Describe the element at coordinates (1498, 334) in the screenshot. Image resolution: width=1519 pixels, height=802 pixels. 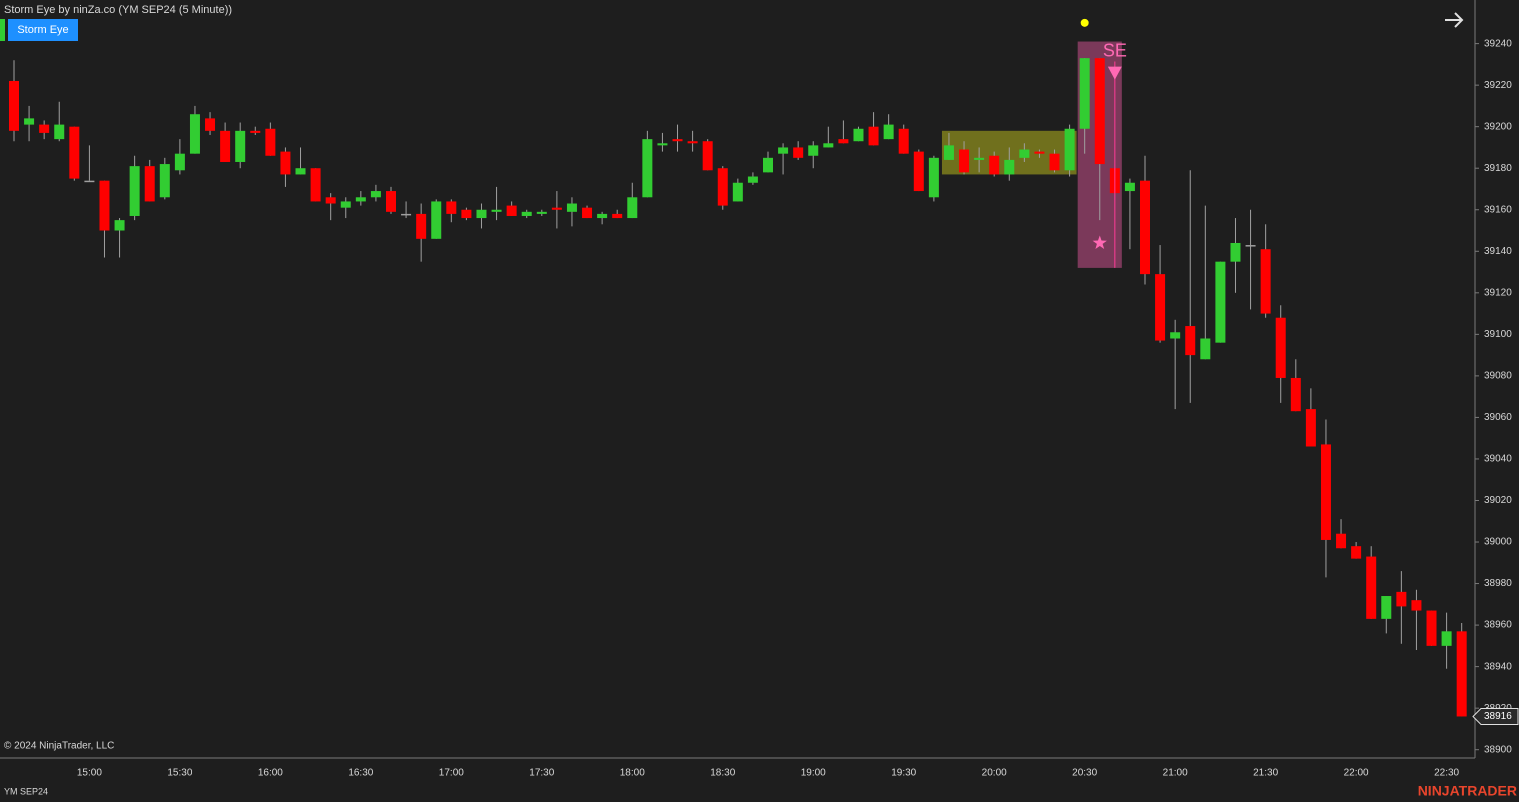
I see `y-tick-label: 39100` at that location.